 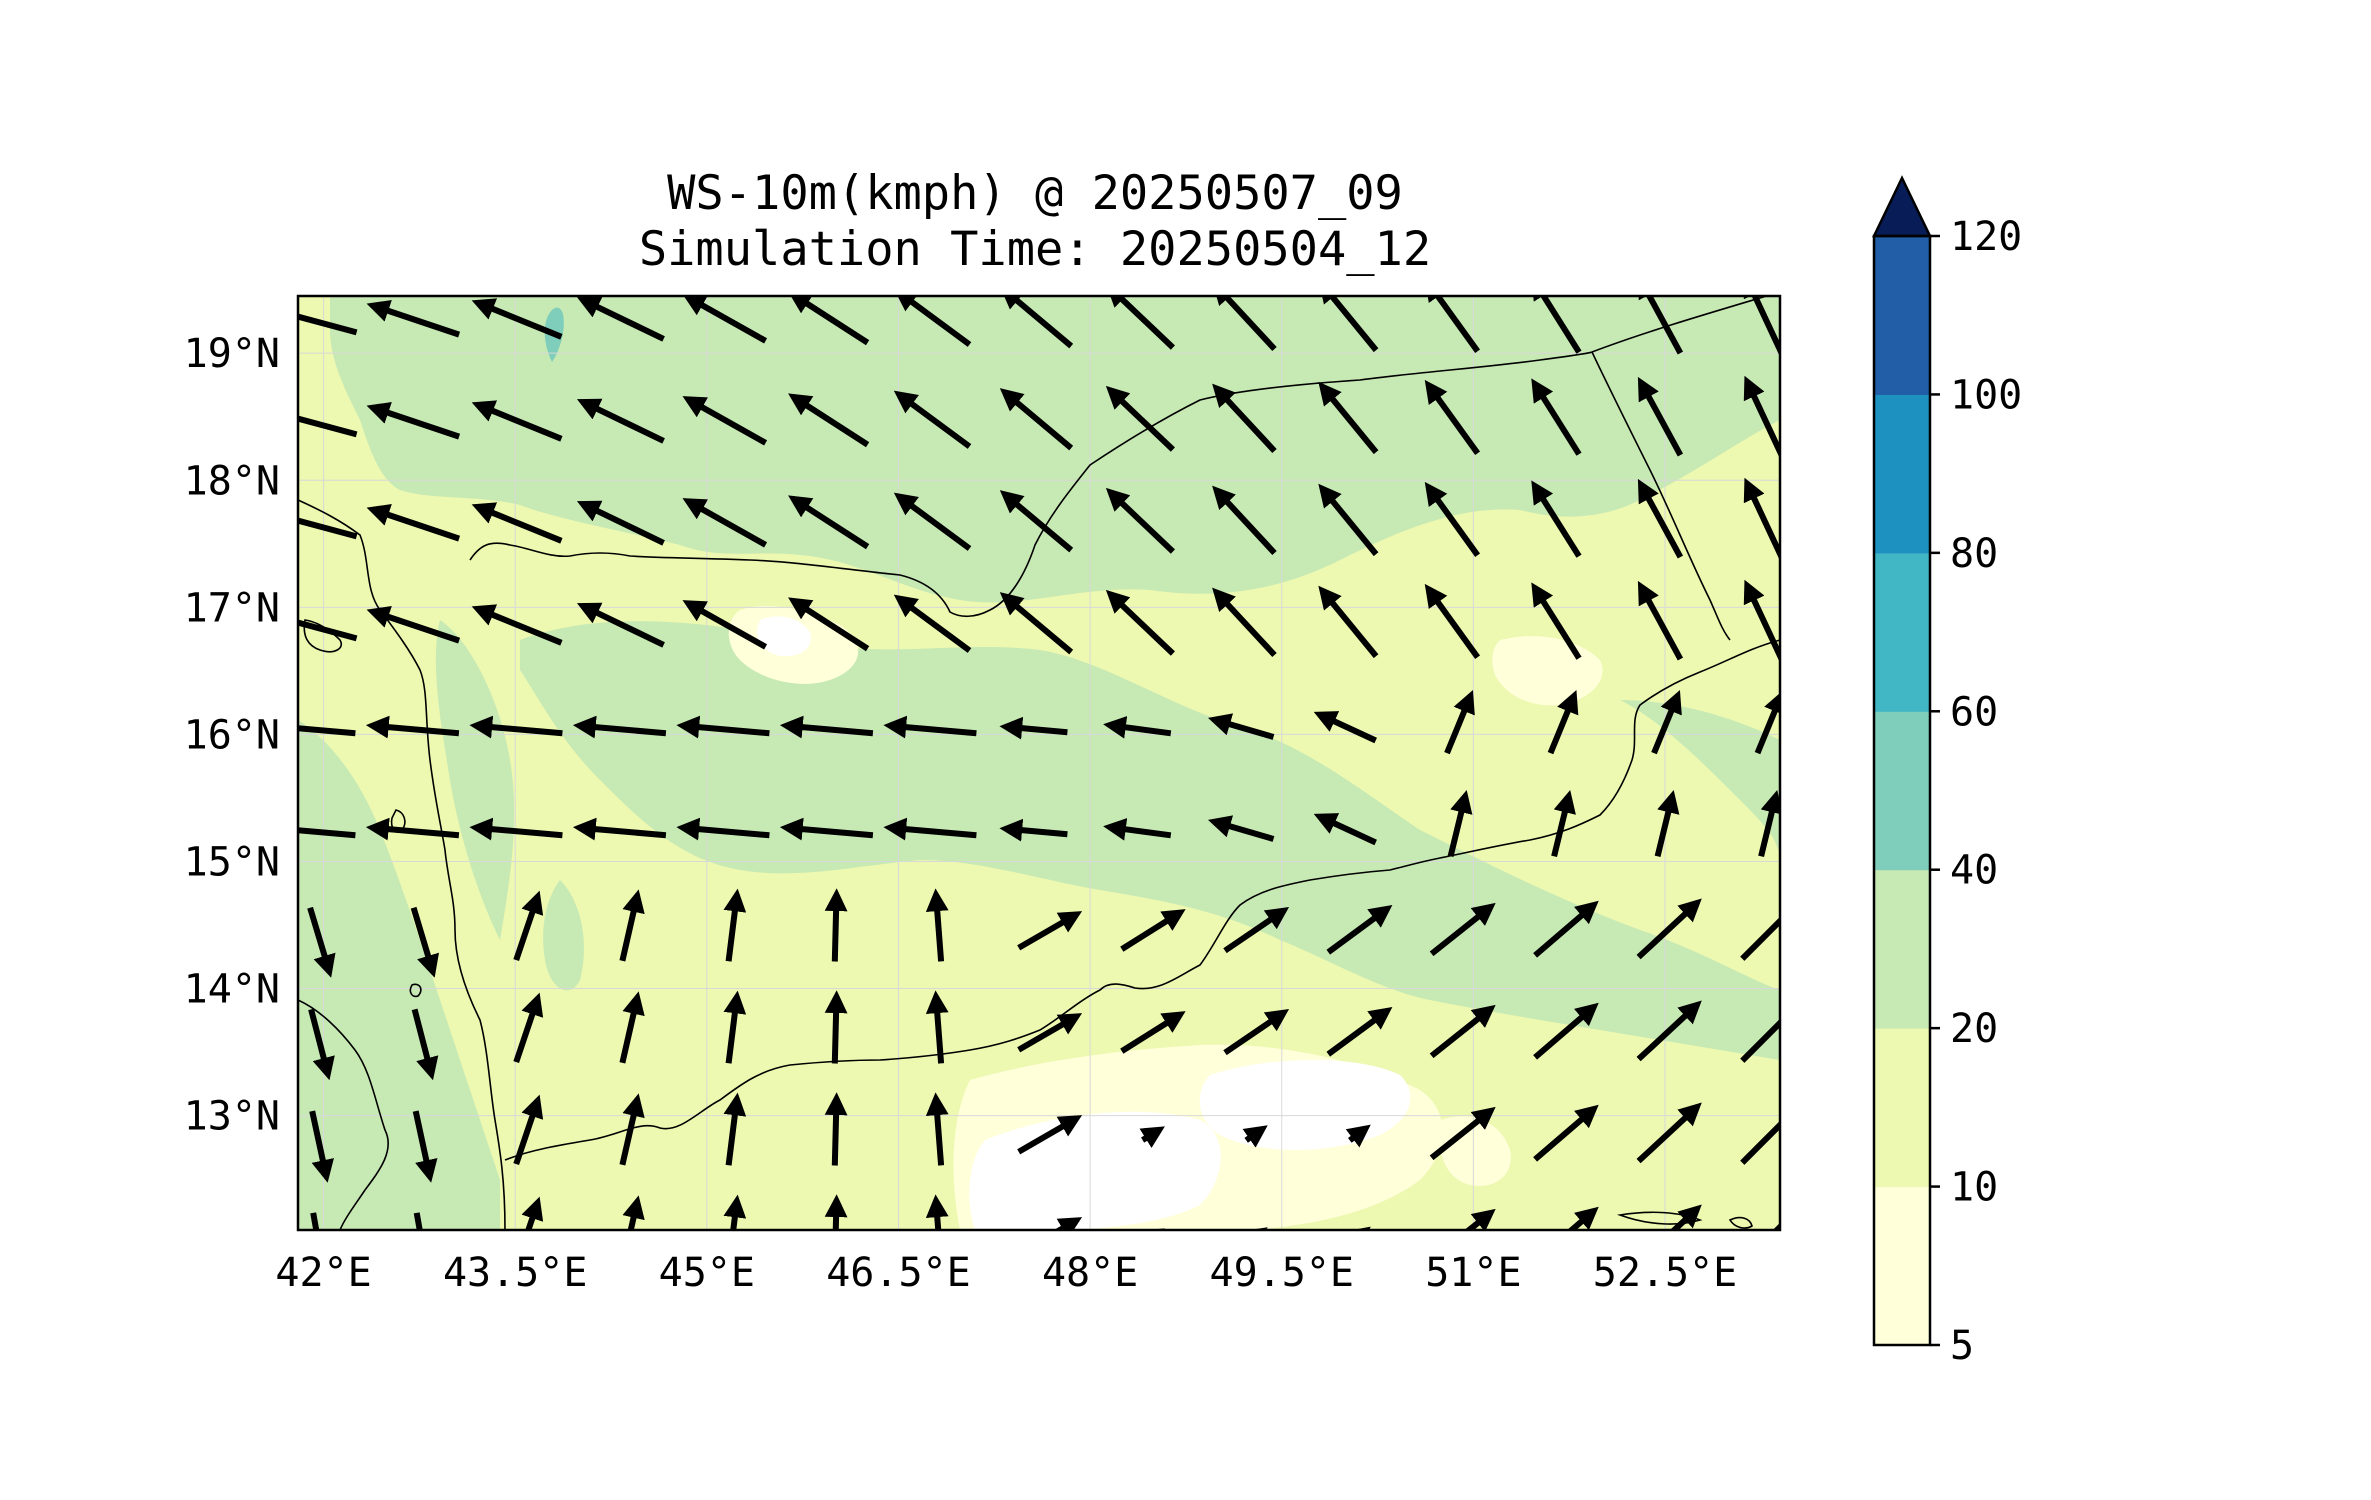 What do you see at coordinates (1974, 1188) in the screenshot?
I see `colorbar-label: 10` at bounding box center [1974, 1188].